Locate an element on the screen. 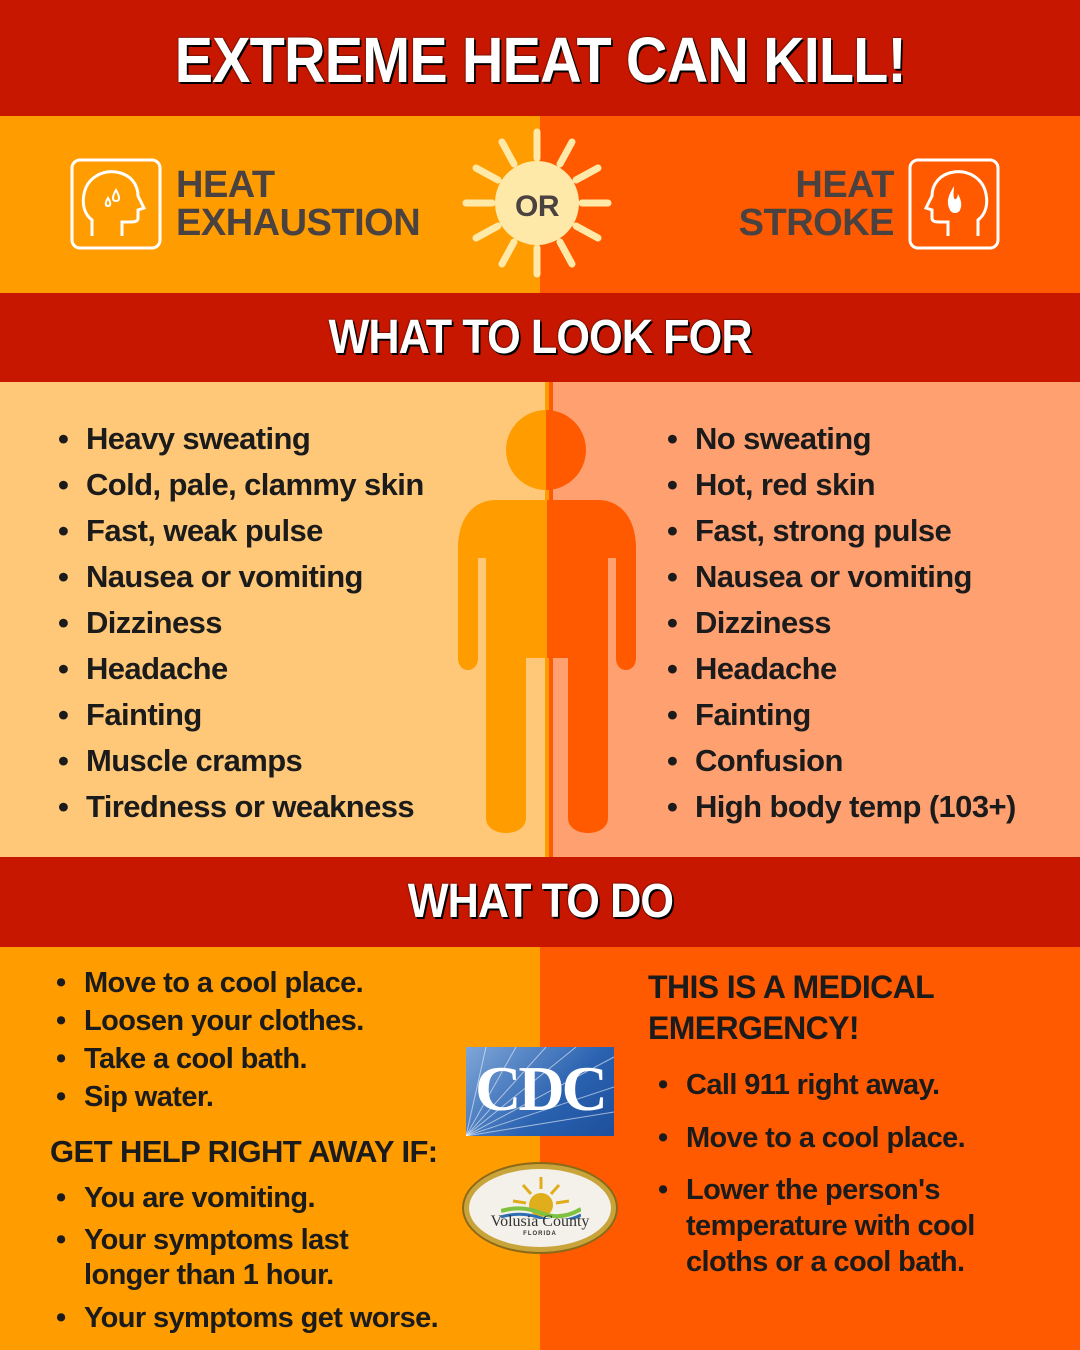 This screenshot has height=1350, width=1080. what-to-do-banner: WHAT TO DO is located at coordinates (540, 902).